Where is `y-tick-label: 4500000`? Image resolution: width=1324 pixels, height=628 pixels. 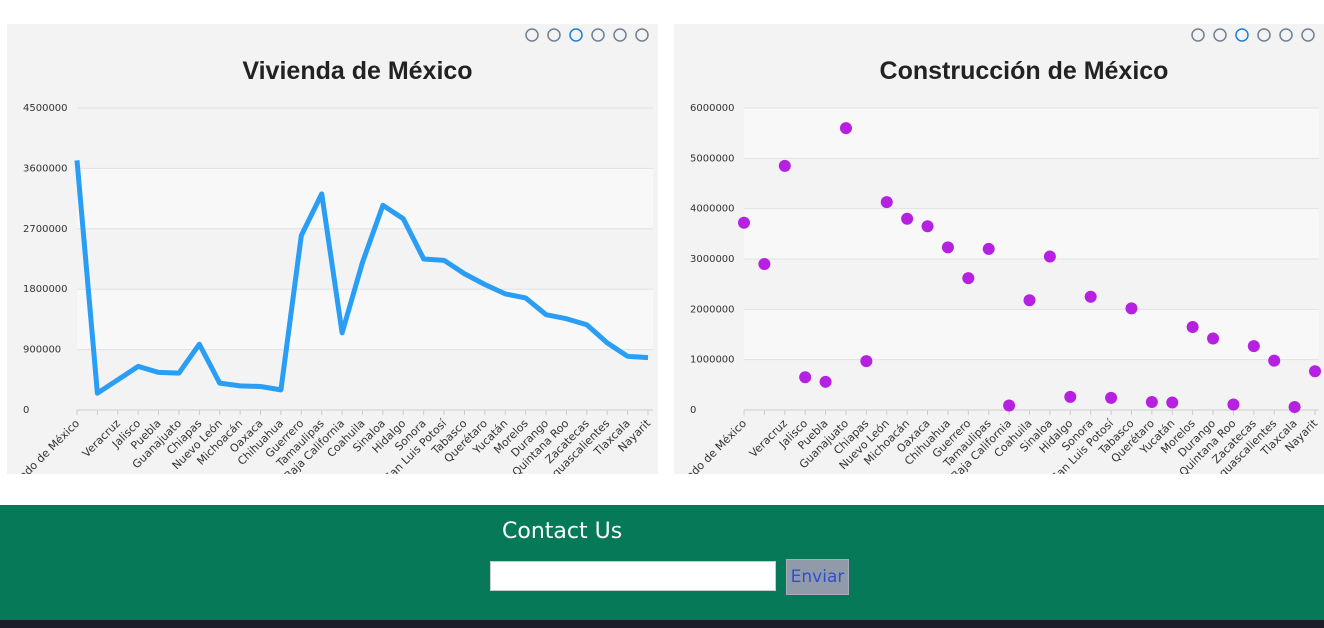
y-tick-label: 4500000 is located at coordinates (45, 108).